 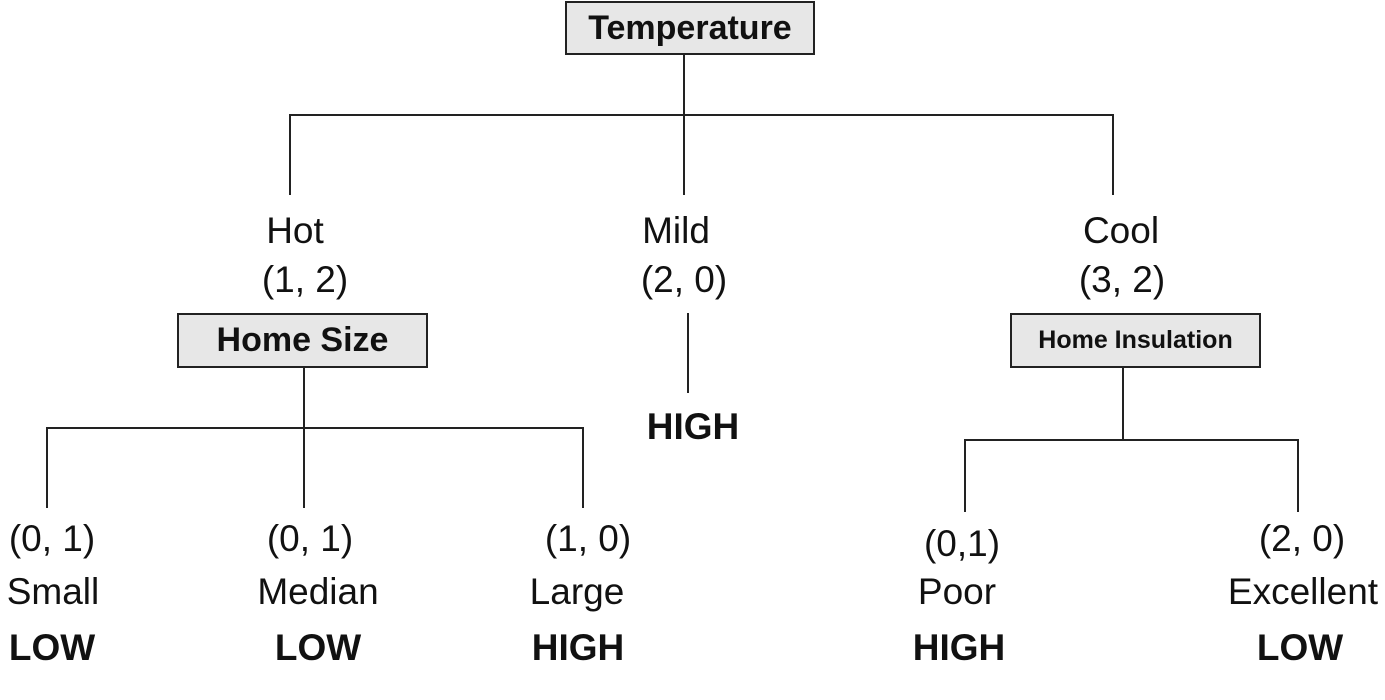 I want to click on leaf-excellent-label: Excellent, so click(x=1303, y=591).